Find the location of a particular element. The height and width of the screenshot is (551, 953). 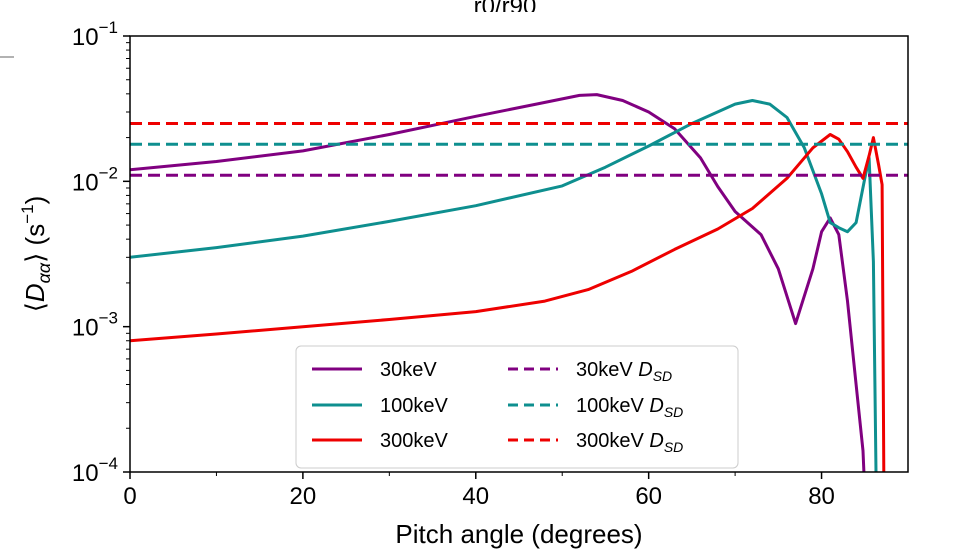

x-axis-label: Pitch angle (degrees) is located at coordinates (518, 534).